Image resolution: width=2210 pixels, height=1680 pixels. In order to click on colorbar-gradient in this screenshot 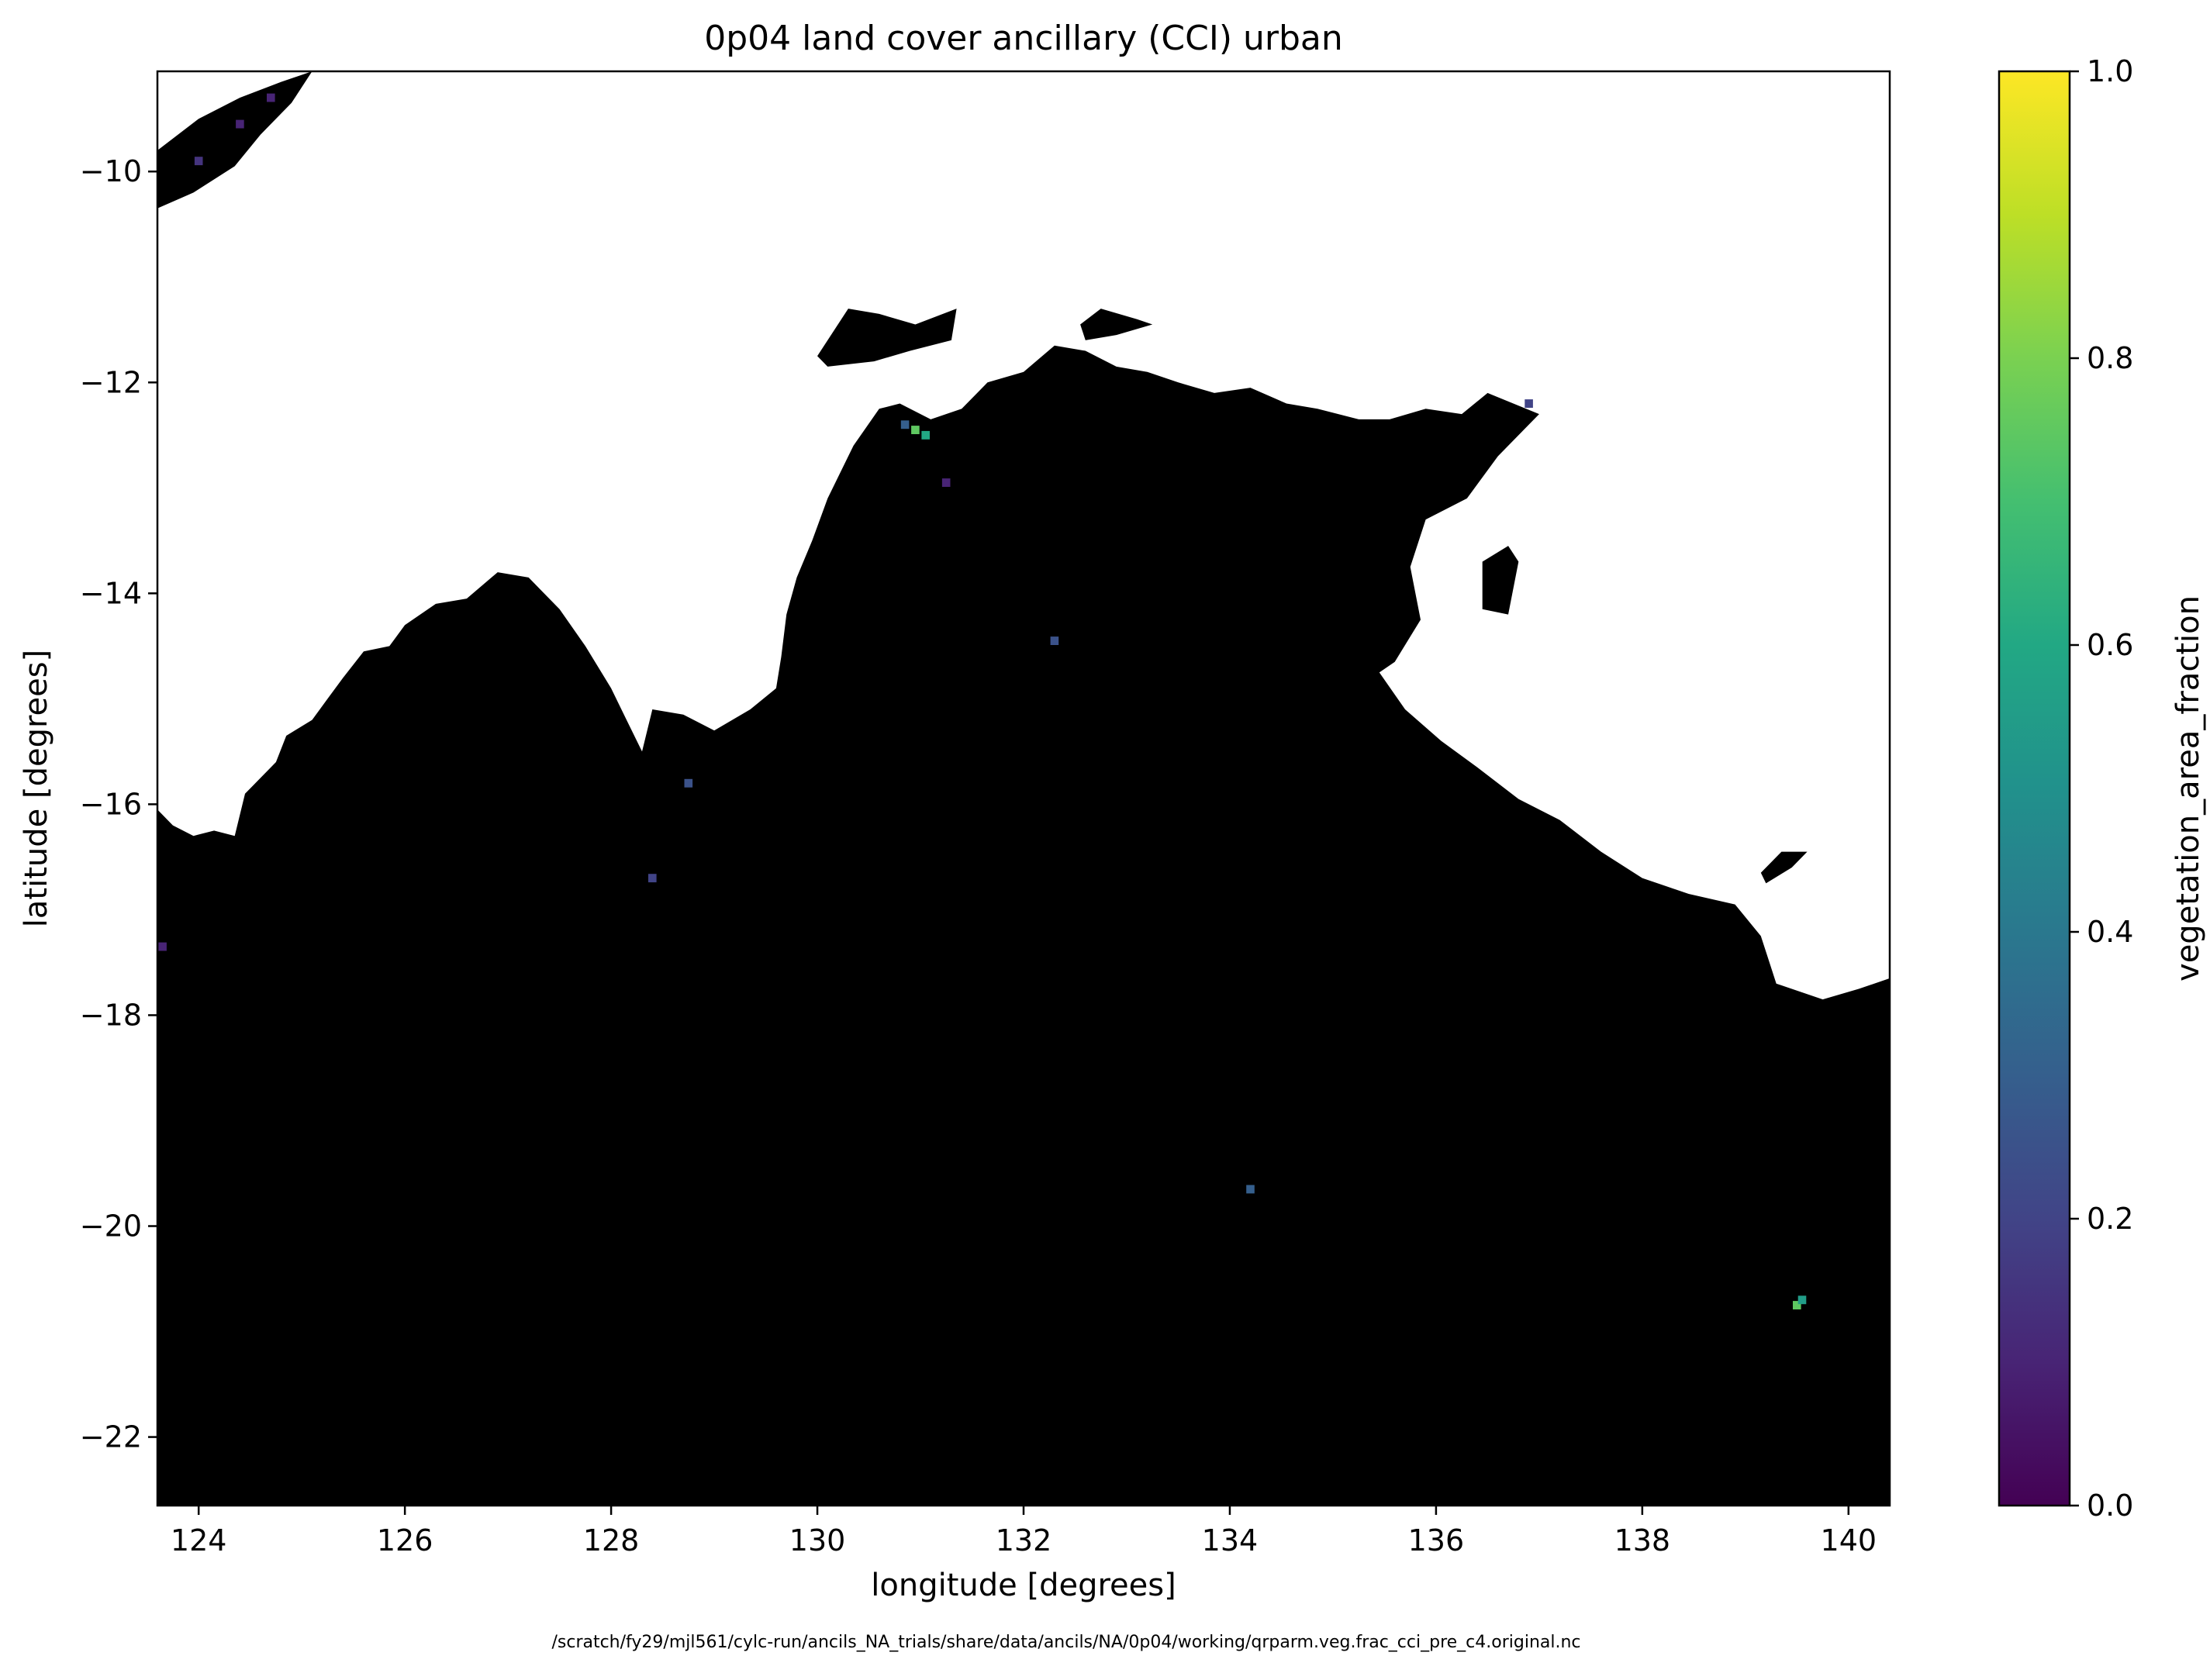, I will do `click(2035, 789)`.